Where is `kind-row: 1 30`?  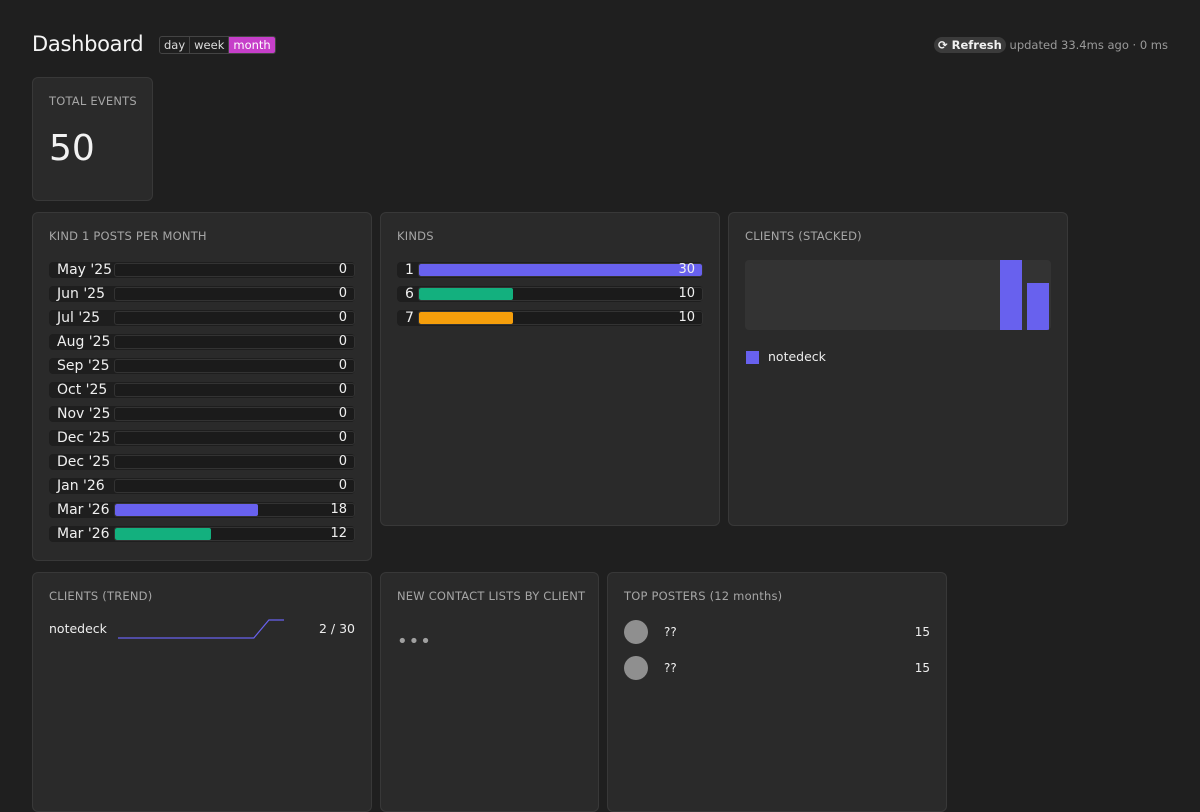 kind-row: 1 30 is located at coordinates (550, 270).